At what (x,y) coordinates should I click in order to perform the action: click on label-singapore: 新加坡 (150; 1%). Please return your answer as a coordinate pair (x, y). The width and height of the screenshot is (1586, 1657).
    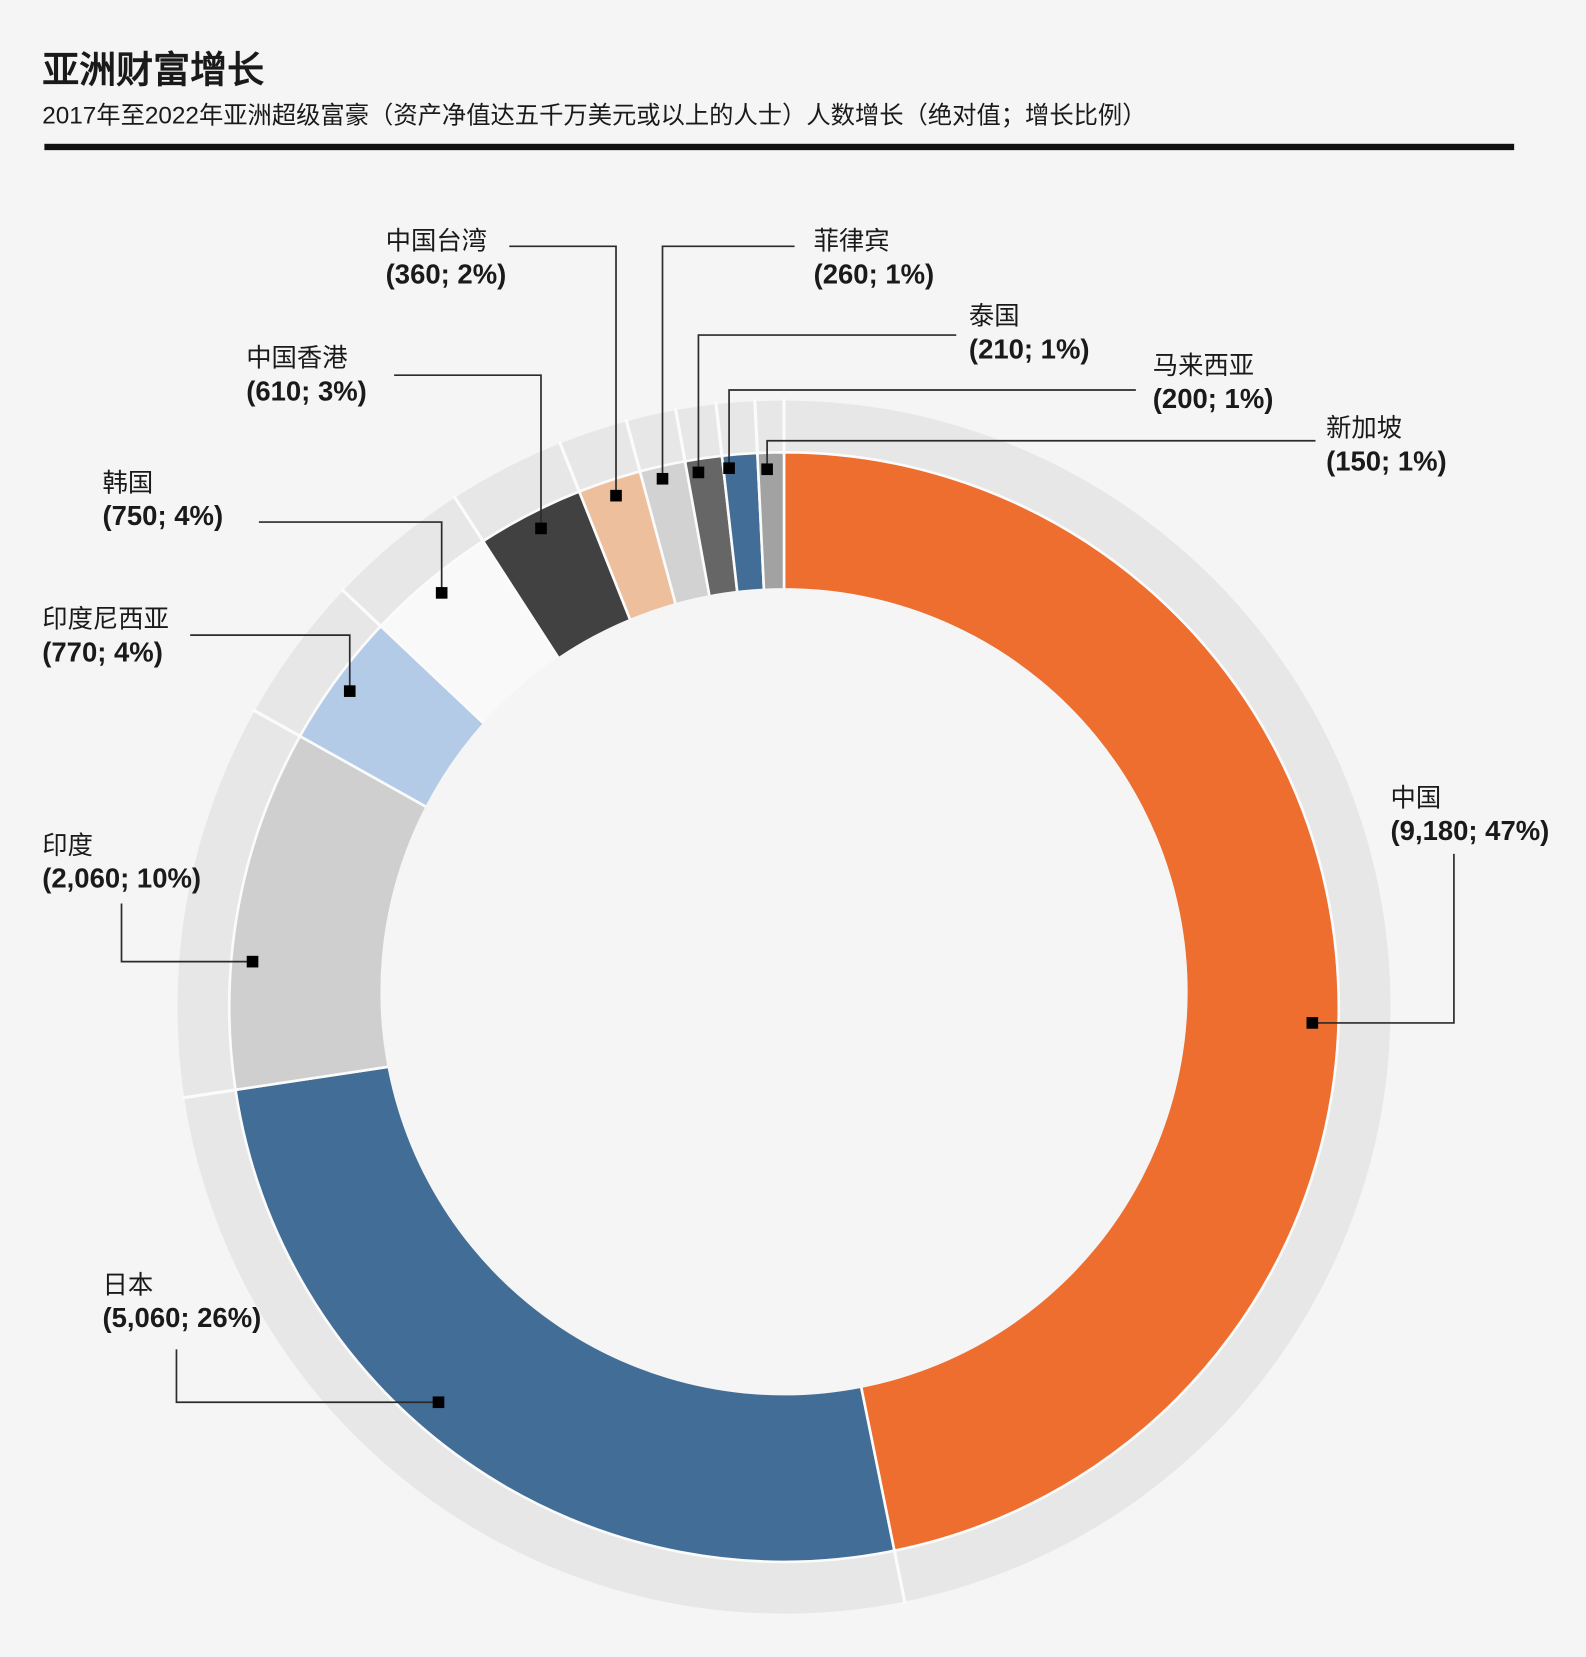
    Looking at the image, I should click on (1386, 445).